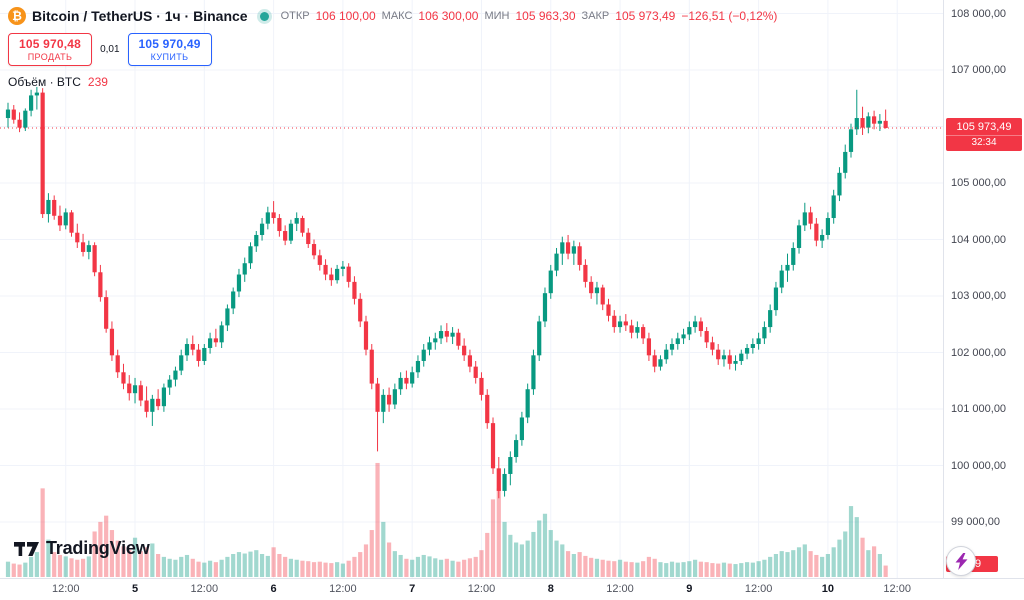 Image resolution: width=1024 pixels, height=600 pixels. What do you see at coordinates (979, 13) in the screenshot?
I see `price-tick-label: 108 000,00` at bounding box center [979, 13].